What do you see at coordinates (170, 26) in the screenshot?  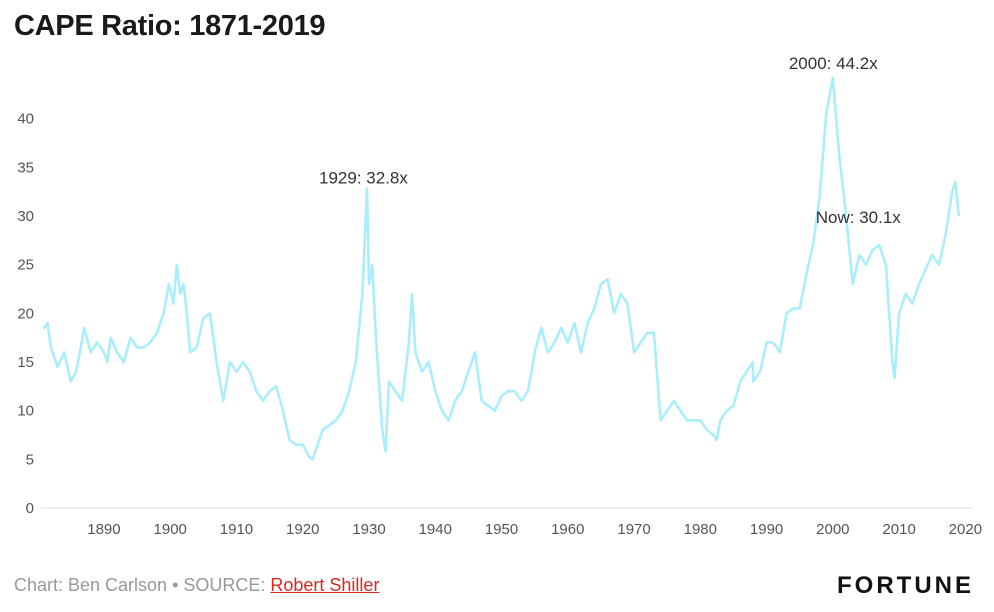 I see `chart-title: CAPE Ratio: 1871-2019` at bounding box center [170, 26].